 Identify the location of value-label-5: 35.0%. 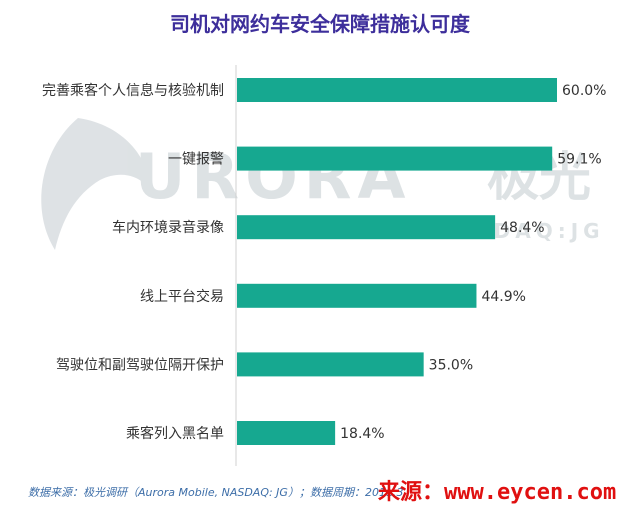
(451, 365).